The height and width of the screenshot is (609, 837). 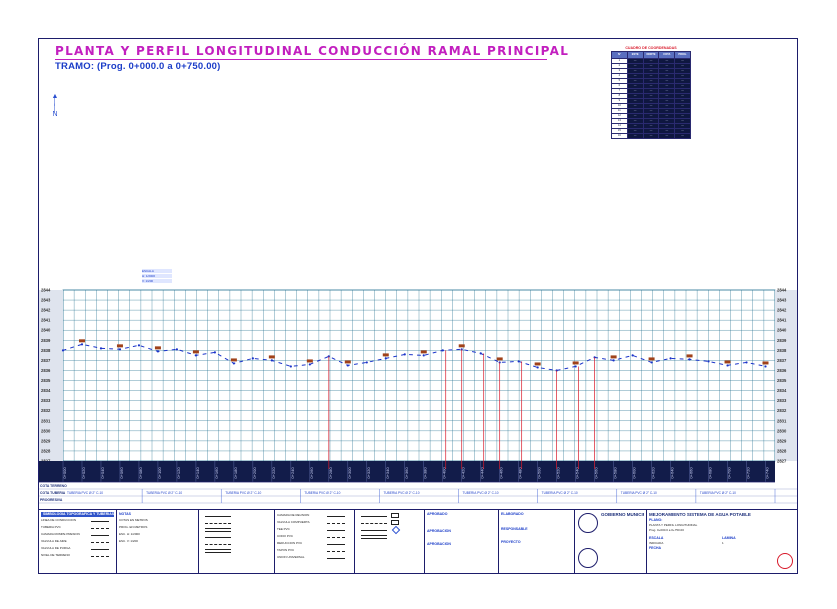 I want to click on elevation-label-right: 2831, so click(x=782, y=420).